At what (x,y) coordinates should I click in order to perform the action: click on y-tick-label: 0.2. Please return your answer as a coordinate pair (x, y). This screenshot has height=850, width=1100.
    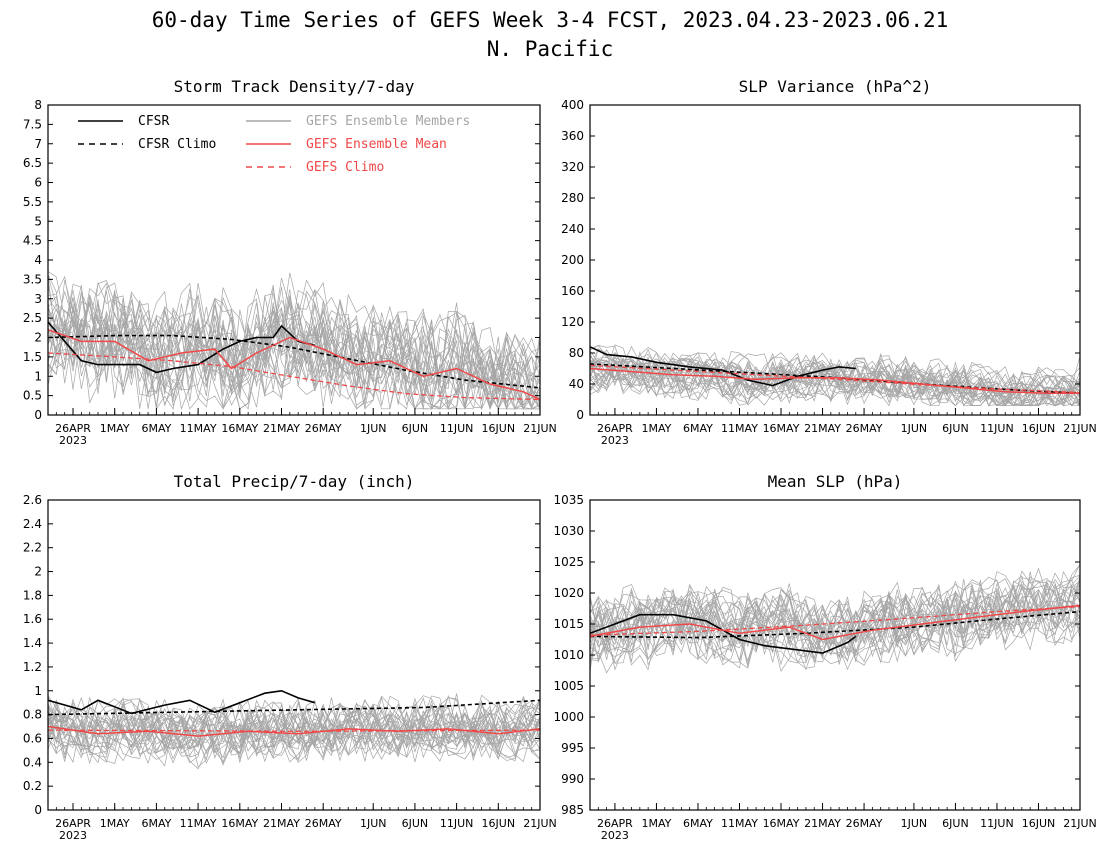
    Looking at the image, I should click on (32, 786).